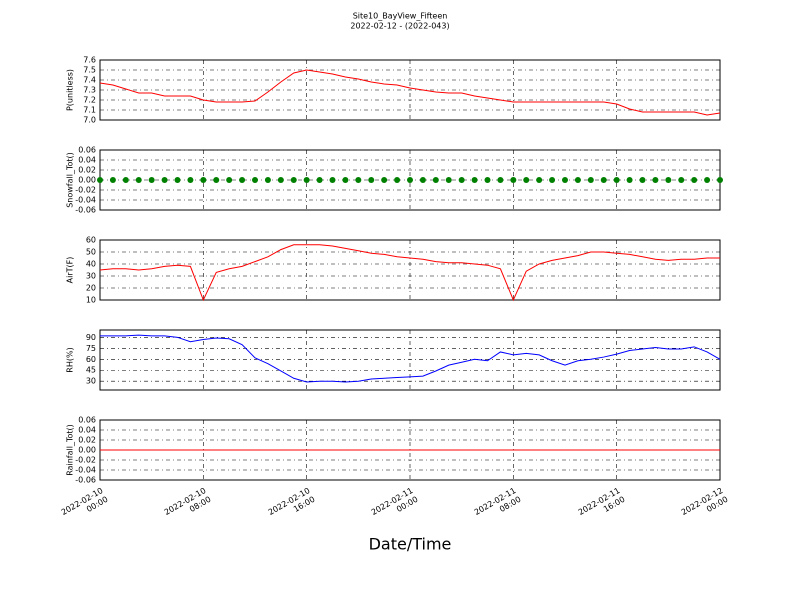 The width and height of the screenshot is (800, 600). I want to click on chart-title: Site10_BayView_Fifteen, so click(400, 16).